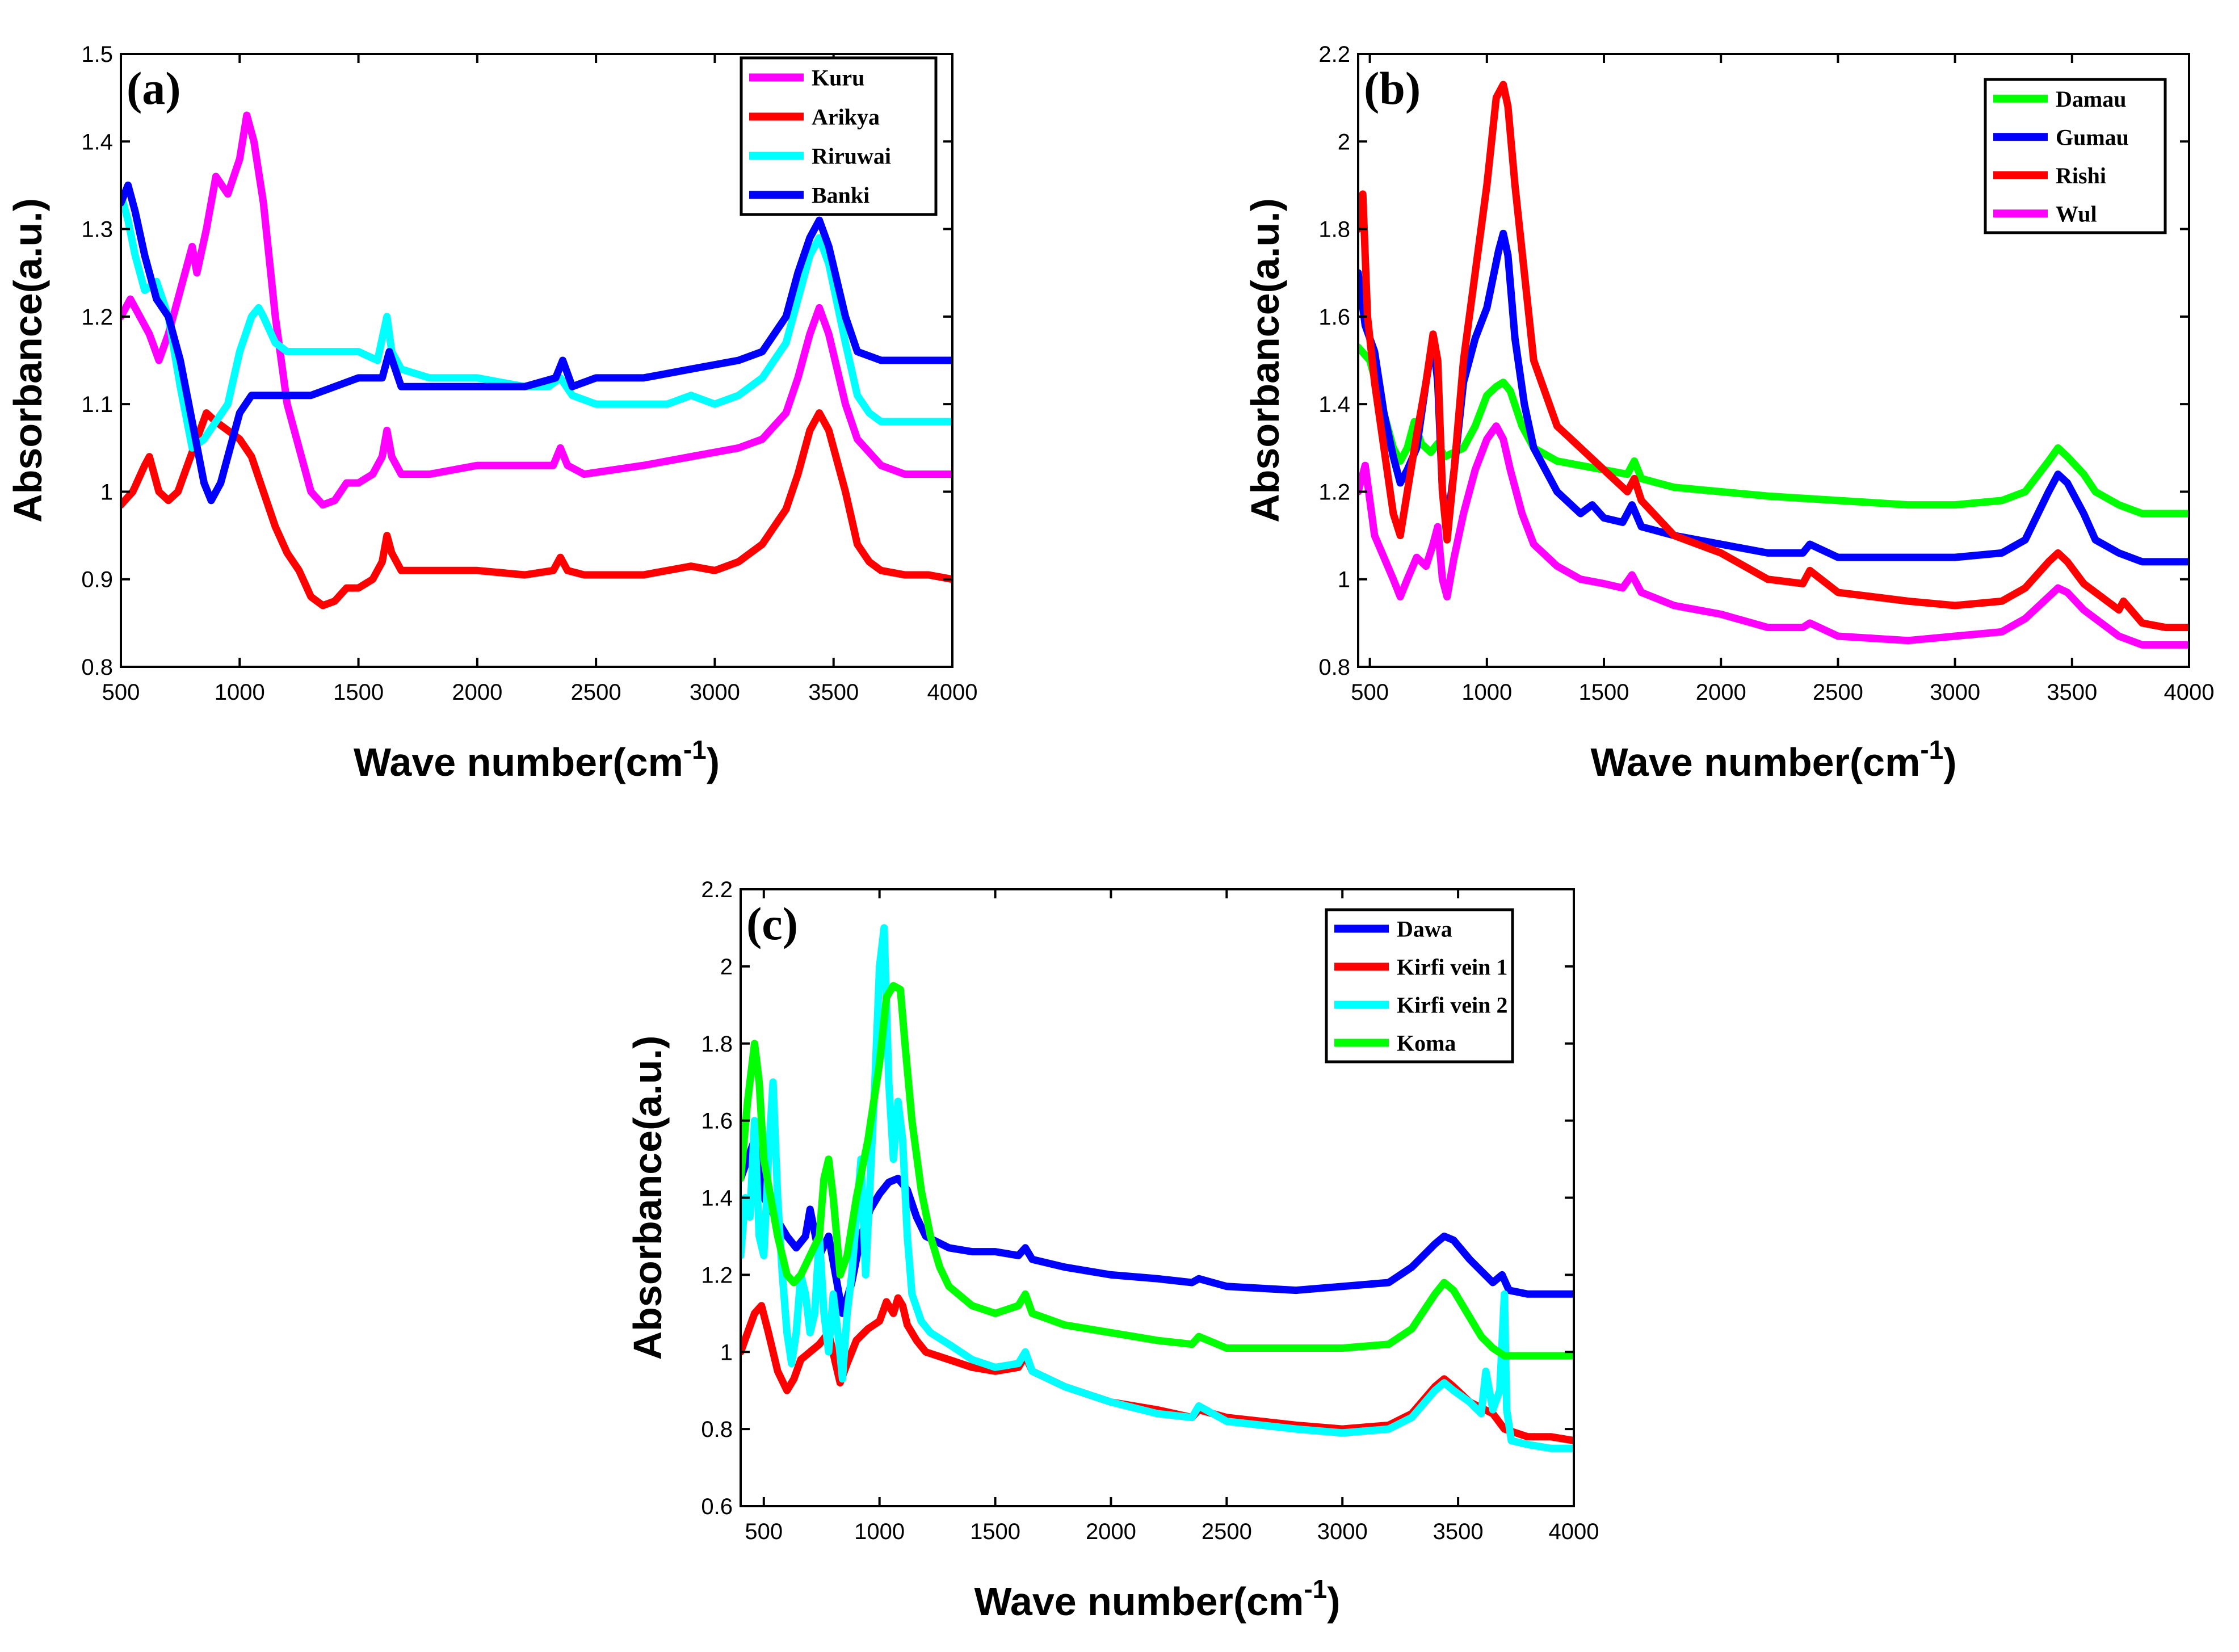 The height and width of the screenshot is (1652, 2239). What do you see at coordinates (717, 1506) in the screenshot?
I see `y-tick-label: 0.6` at bounding box center [717, 1506].